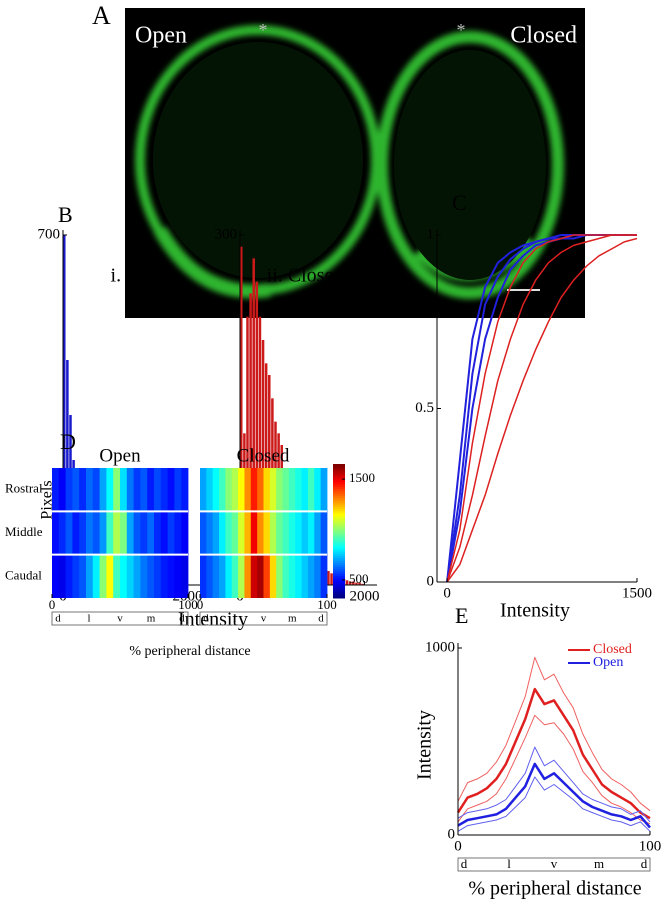  I want to click on region-label: d, so click(464, 863).